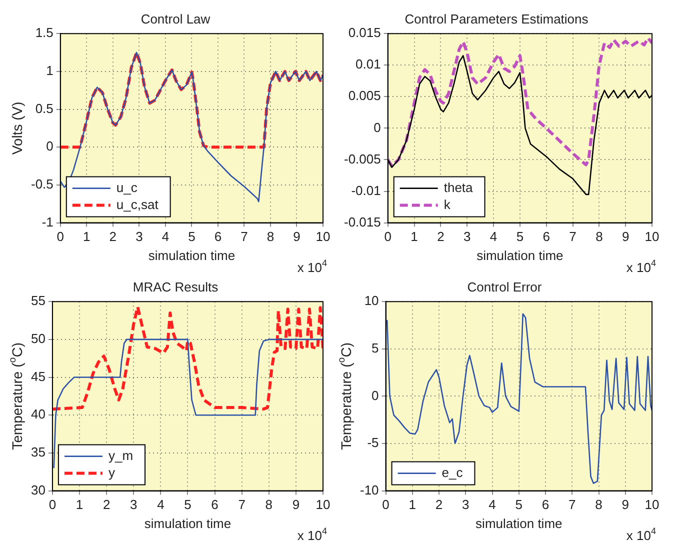  Describe the element at coordinates (38, 490) in the screenshot. I see `y-tick-label: 30` at that location.